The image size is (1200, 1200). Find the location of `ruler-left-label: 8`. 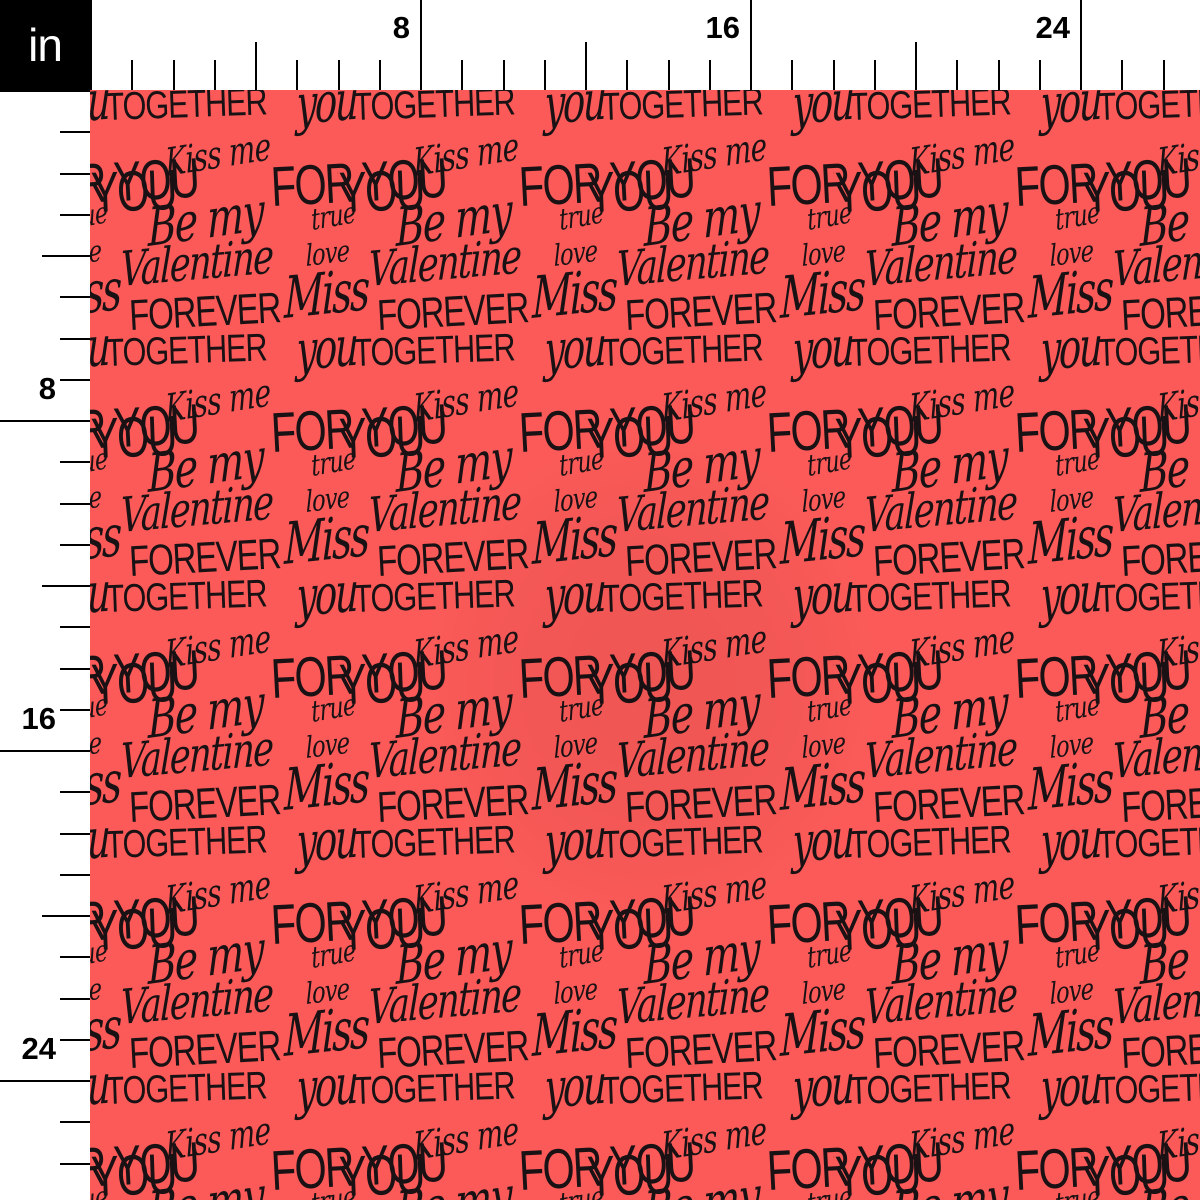

ruler-left-label: 8 is located at coordinates (47, 388).